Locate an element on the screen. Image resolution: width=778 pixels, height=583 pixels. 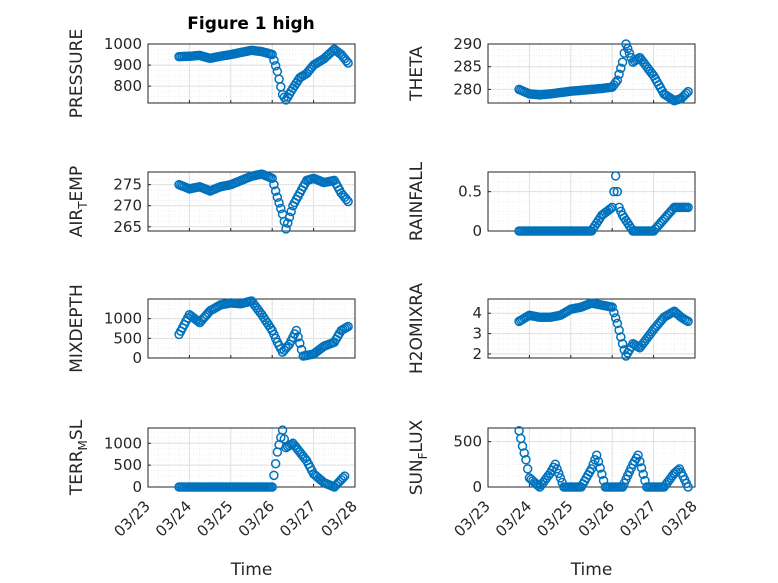
y-axis-label-tail: SL is located at coordinates (77, 429).